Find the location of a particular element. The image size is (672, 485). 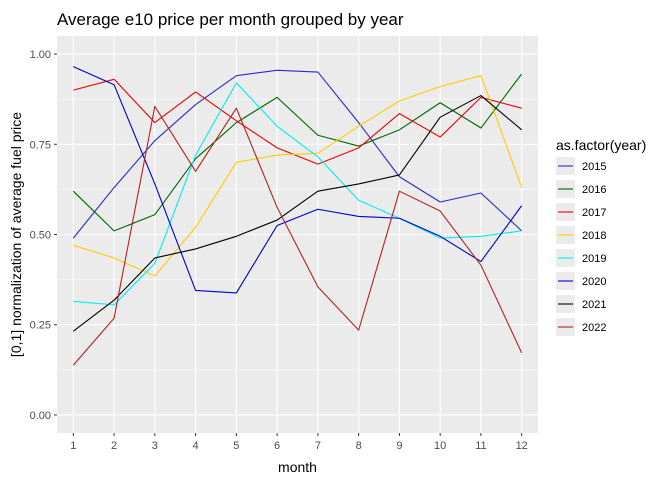

y-tick-label: 0.25 is located at coordinates (40, 326).